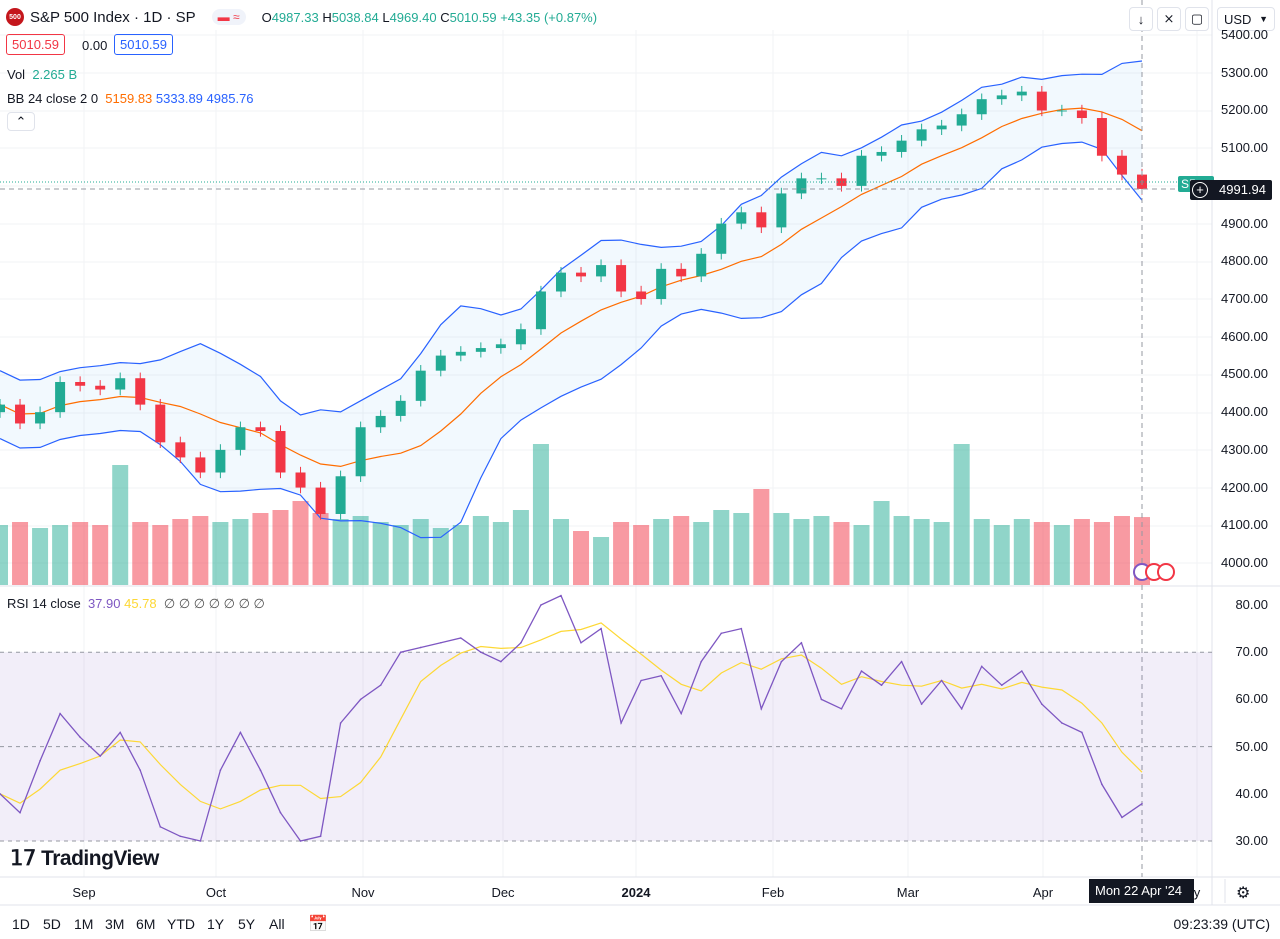 This screenshot has height=939, width=1280. What do you see at coordinates (84, 924) in the screenshot?
I see `range-button-1m: 1M` at bounding box center [84, 924].